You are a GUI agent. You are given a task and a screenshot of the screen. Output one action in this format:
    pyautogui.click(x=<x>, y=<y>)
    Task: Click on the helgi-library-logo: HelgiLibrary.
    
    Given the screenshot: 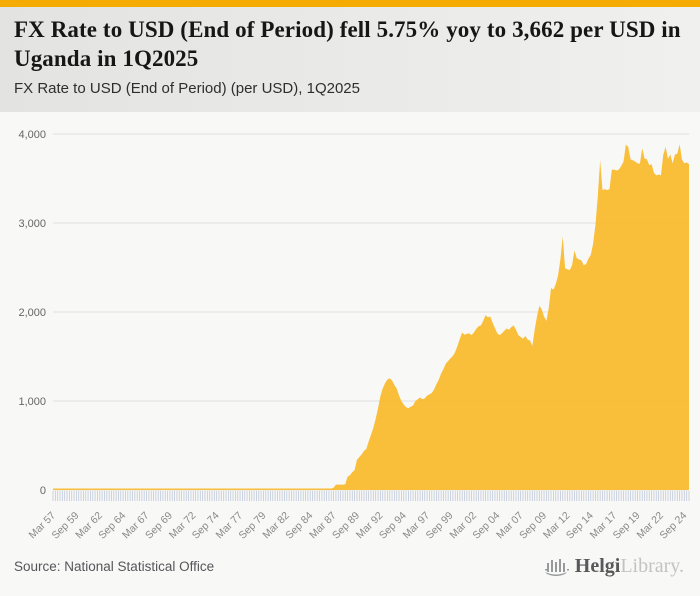 What is the action you would take?
    pyautogui.click(x=614, y=566)
    